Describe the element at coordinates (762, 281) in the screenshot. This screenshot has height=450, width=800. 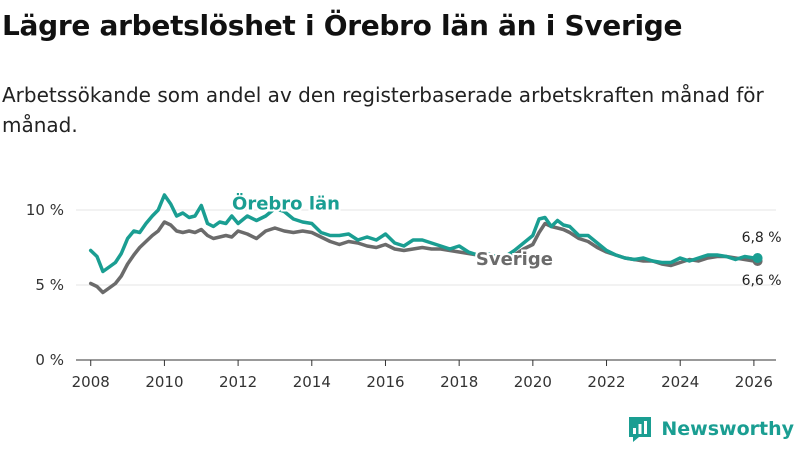
I see `end-label-sverige: 6,6 %` at that location.